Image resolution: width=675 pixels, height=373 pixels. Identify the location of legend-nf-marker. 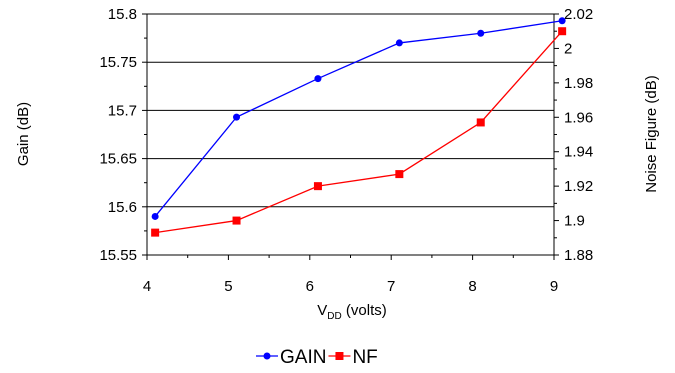
(339, 356).